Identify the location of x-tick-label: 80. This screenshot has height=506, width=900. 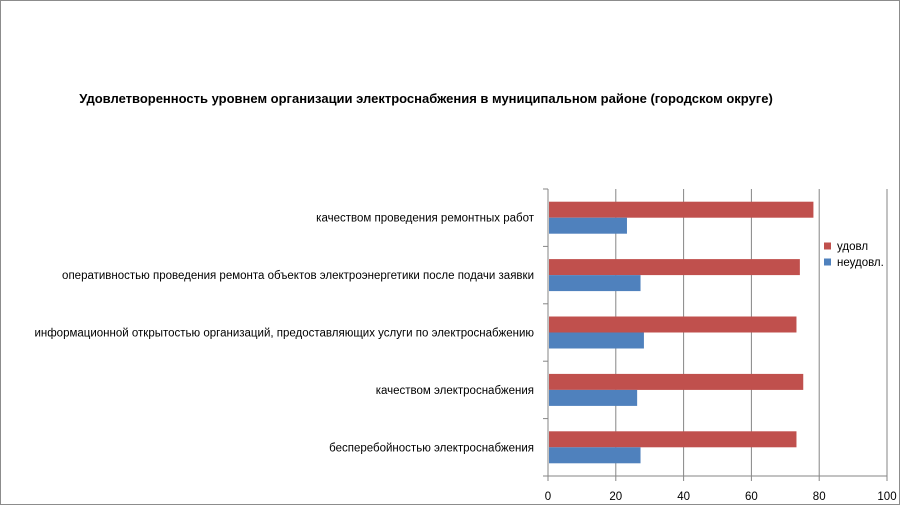
(819, 497).